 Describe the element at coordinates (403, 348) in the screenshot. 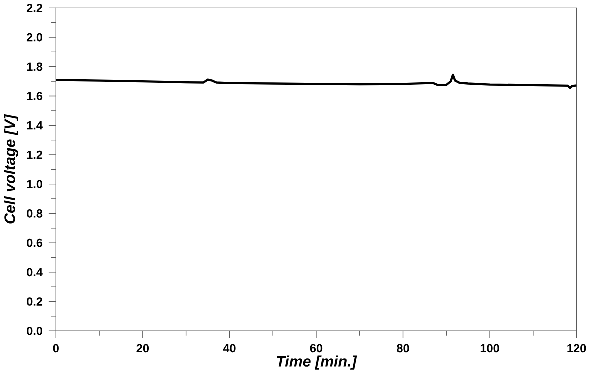

I see `x-tick-label: 80` at that location.